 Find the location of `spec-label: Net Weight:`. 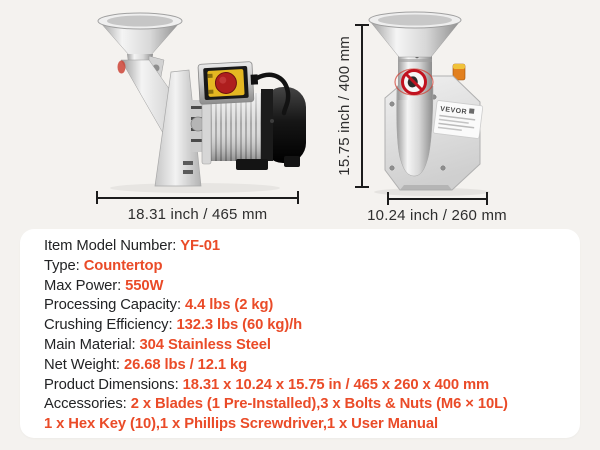

spec-label: Net Weight: is located at coordinates (84, 364).